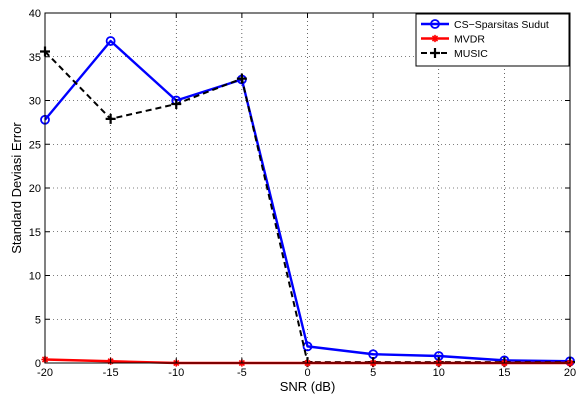  Describe the element at coordinates (38, 320) in the screenshot. I see `y-tick-label: 5` at that location.